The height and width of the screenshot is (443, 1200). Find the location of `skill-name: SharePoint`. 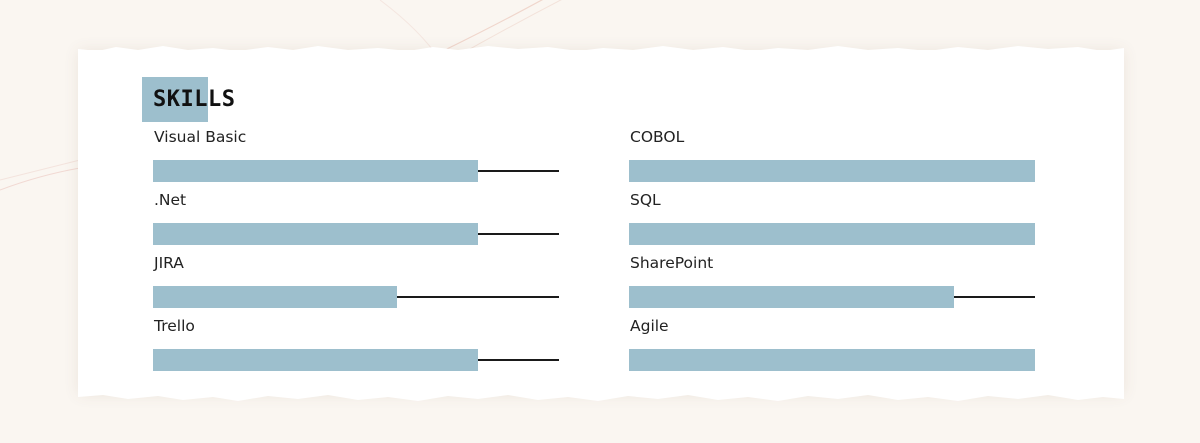

skill-name: SharePoint is located at coordinates (672, 263).